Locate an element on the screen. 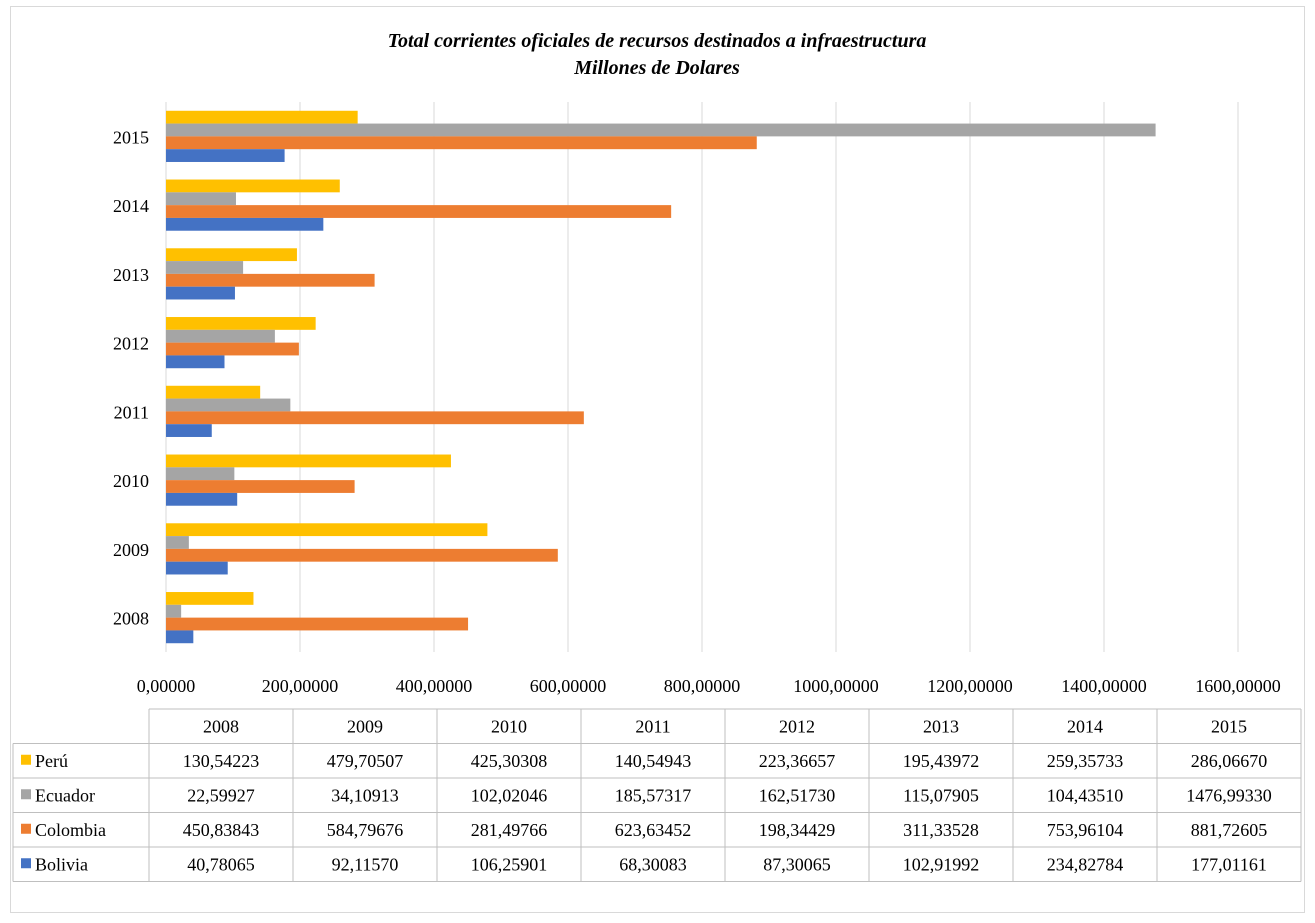  table-header-cell: 2011 is located at coordinates (652, 726).